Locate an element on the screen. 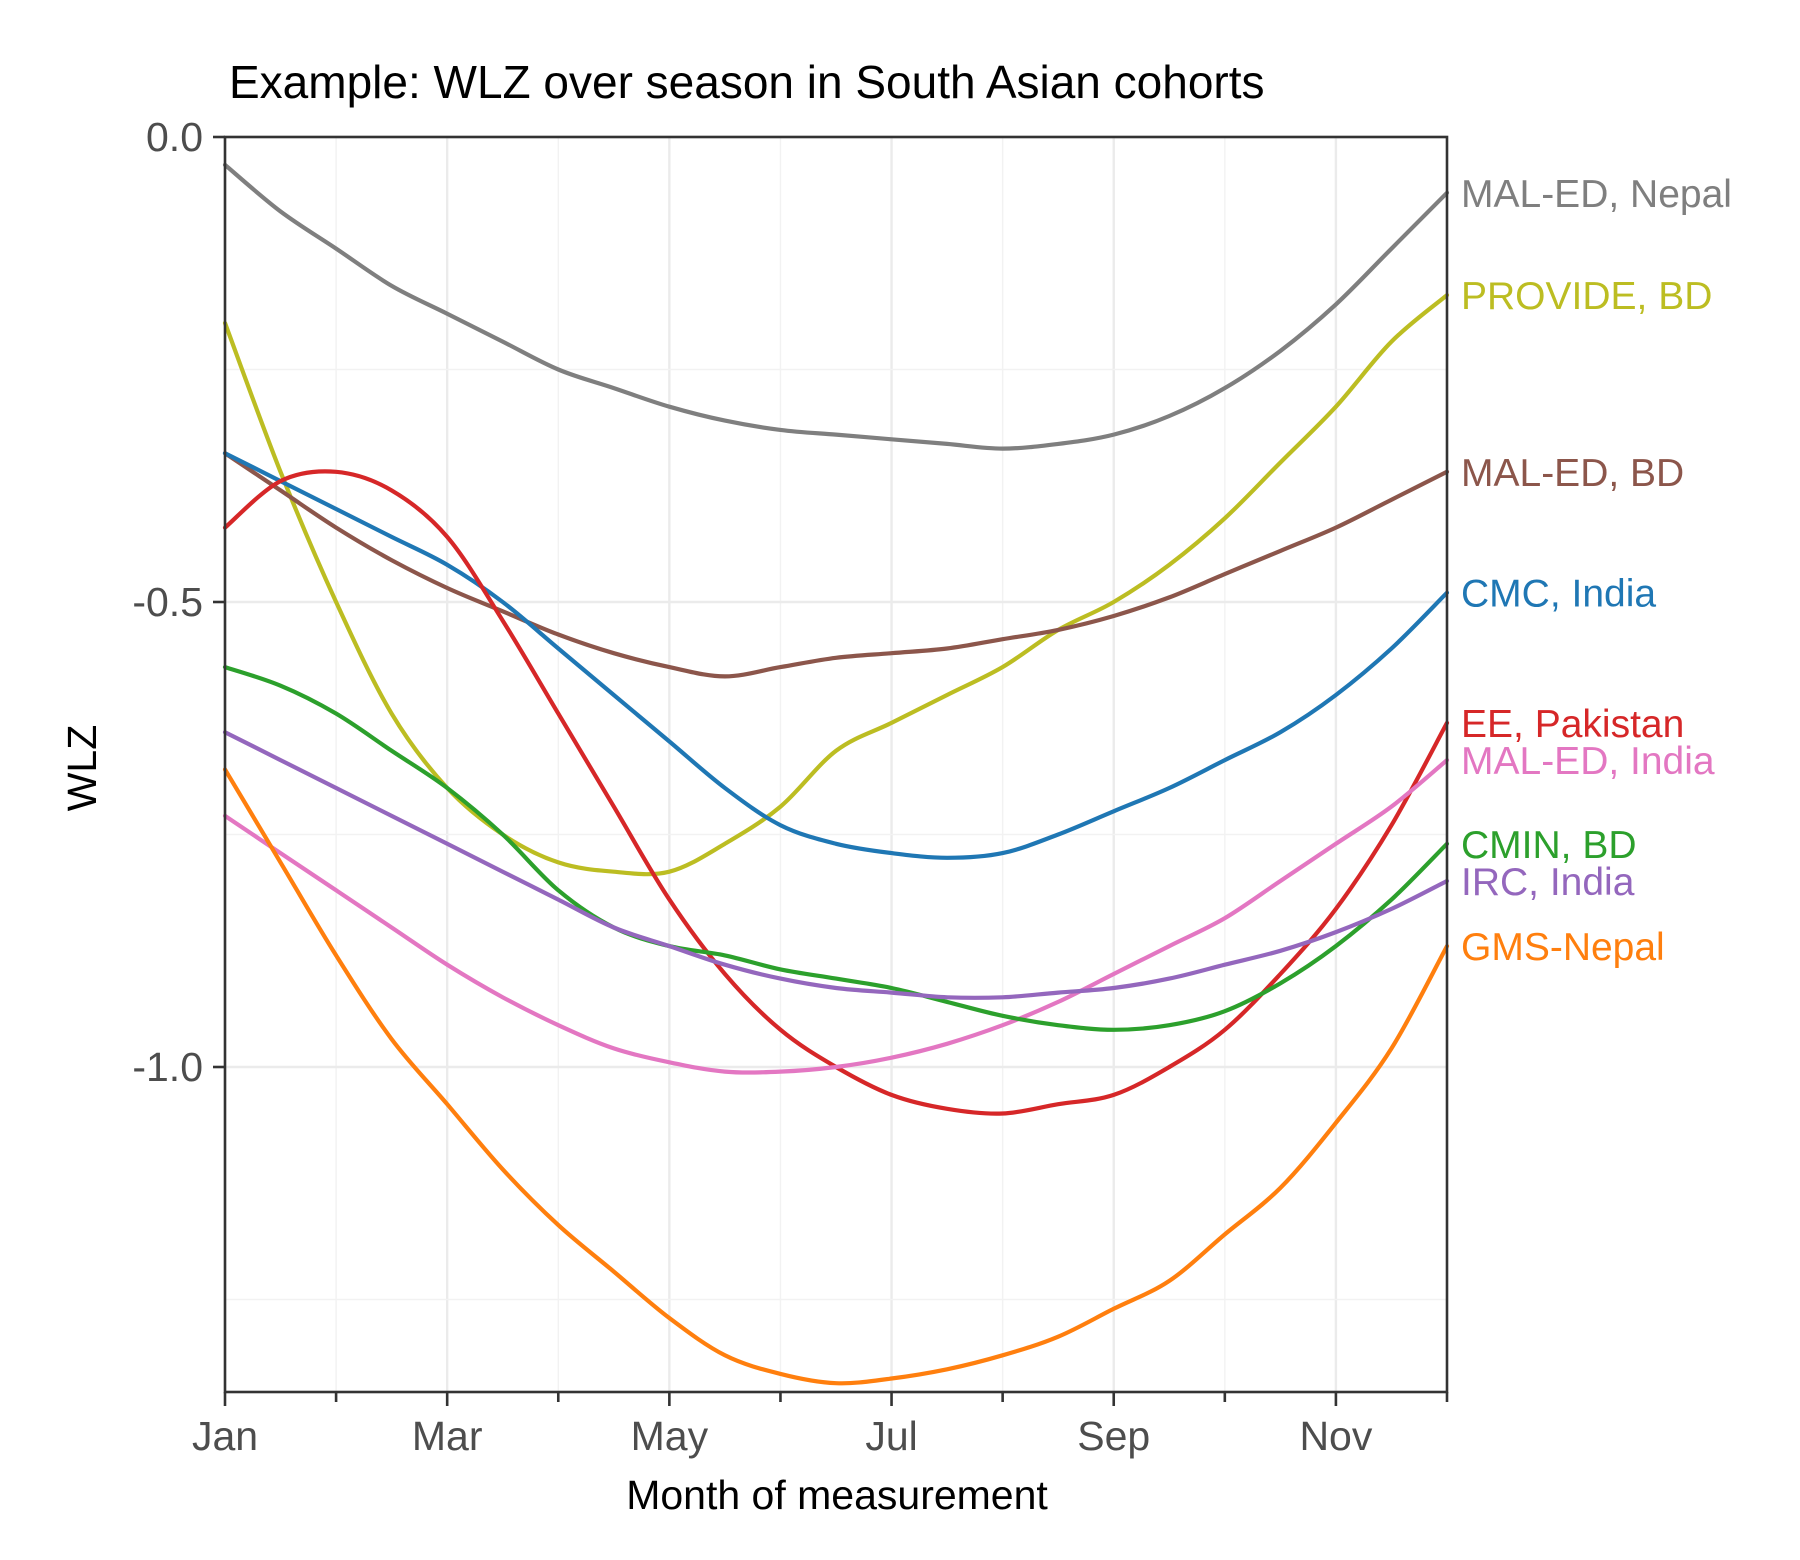 This screenshot has width=1800, height=1560. series-line-mal-ed-bd is located at coordinates (836, 565).